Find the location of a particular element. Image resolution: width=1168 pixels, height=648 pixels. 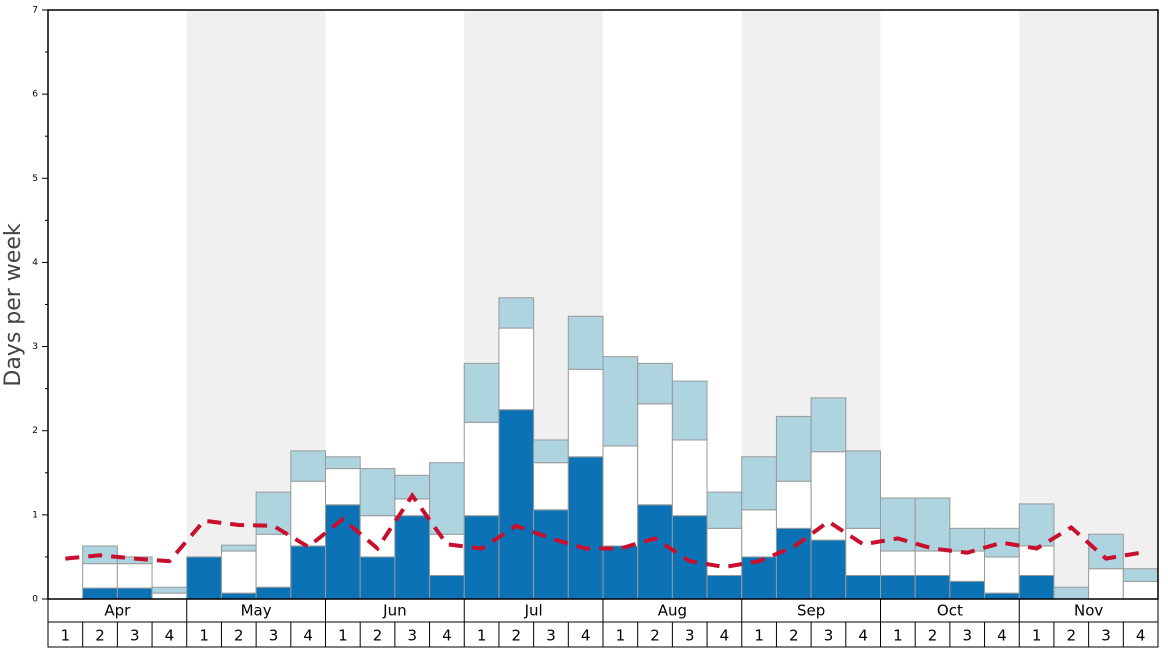

month-label: May is located at coordinates (256, 611).